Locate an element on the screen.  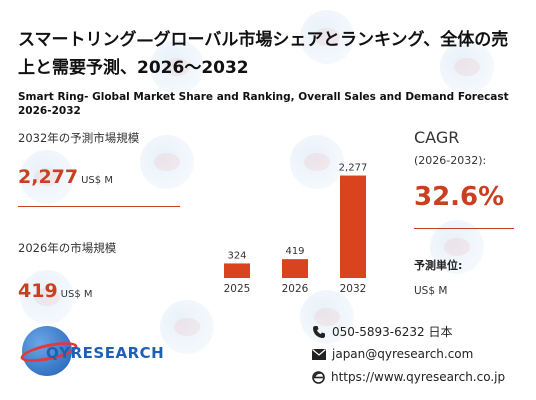
web-icon is located at coordinates (318, 377).